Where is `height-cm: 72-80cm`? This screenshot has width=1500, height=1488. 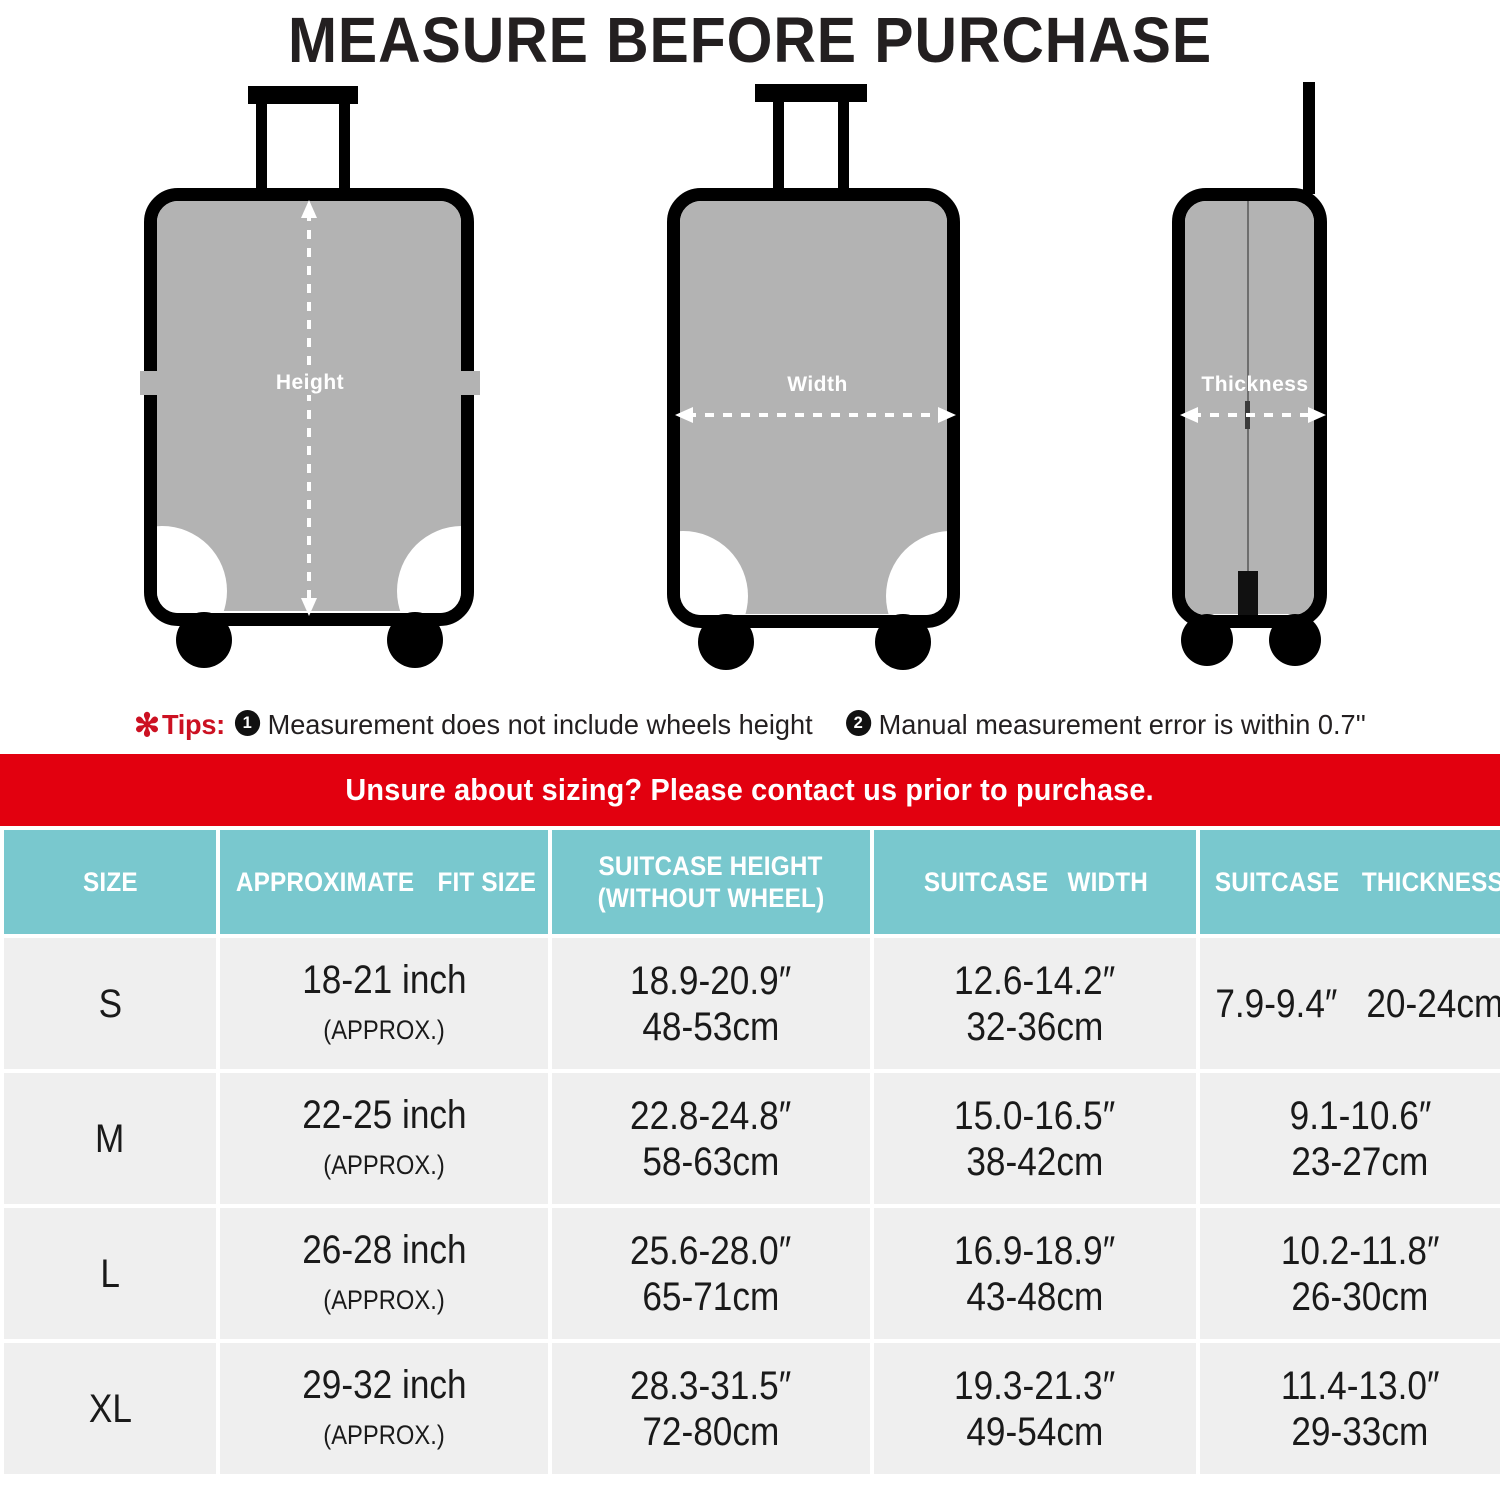 height-cm: 72-80cm is located at coordinates (711, 1431).